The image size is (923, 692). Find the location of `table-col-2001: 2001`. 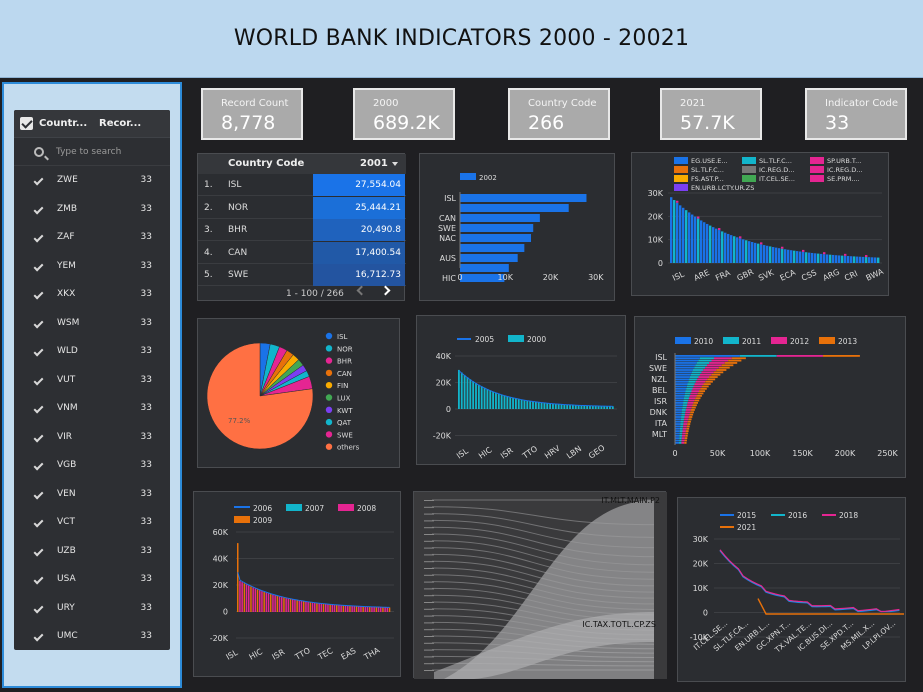

table-col-2001: 2001 is located at coordinates (374, 163).